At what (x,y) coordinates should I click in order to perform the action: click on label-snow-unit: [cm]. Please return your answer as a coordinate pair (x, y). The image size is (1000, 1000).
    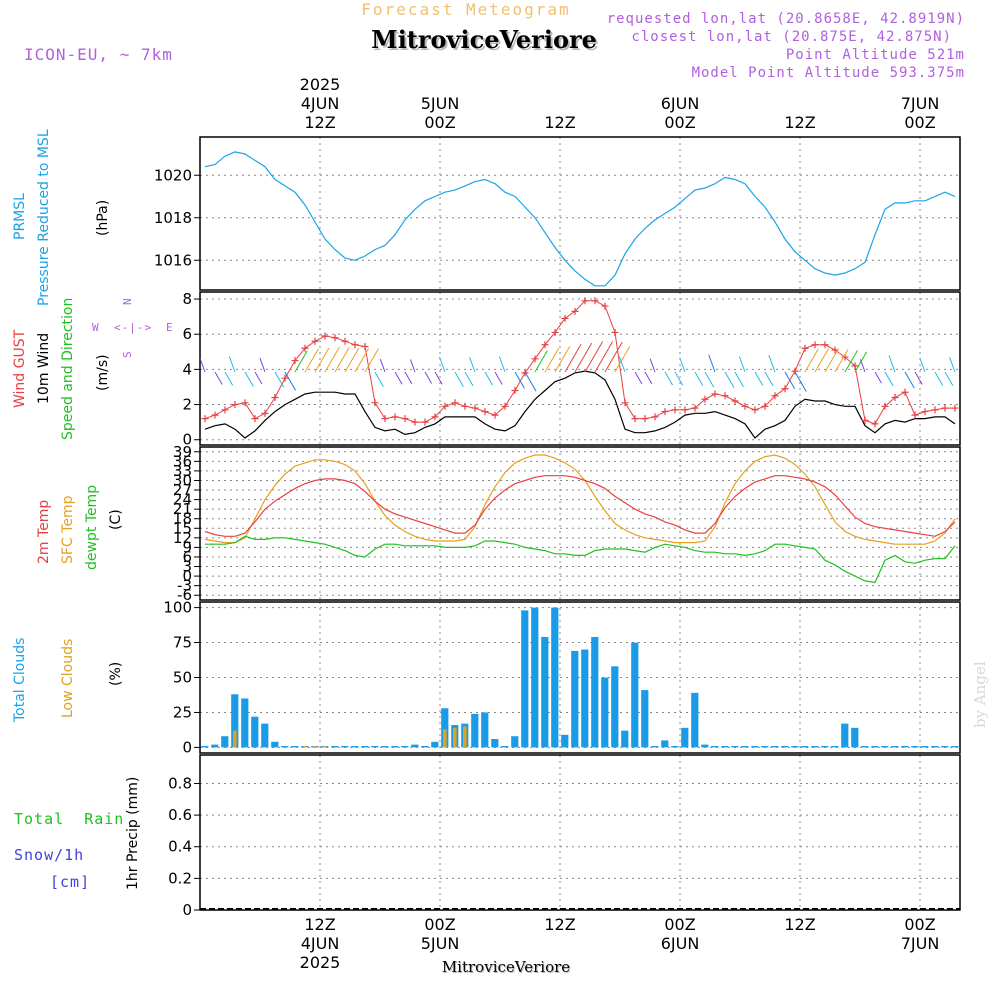
    Looking at the image, I should click on (70, 882).